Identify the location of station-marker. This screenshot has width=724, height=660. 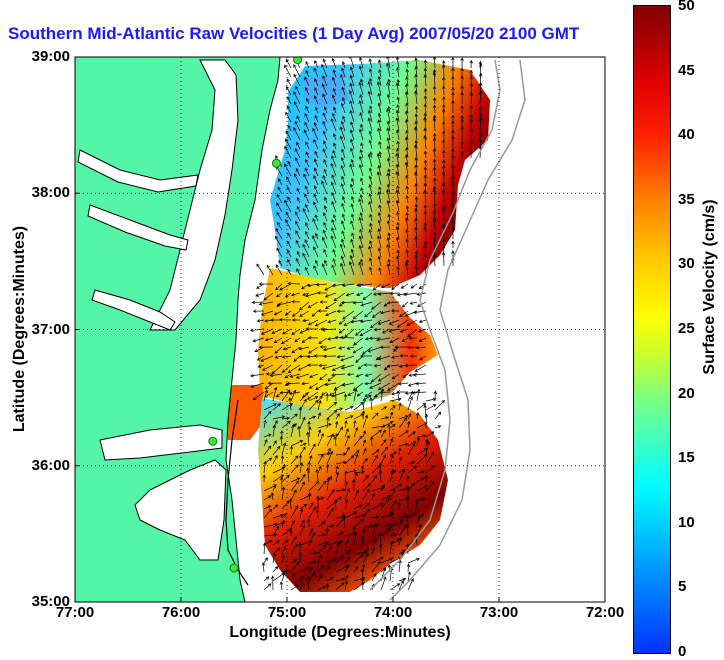
(213, 441).